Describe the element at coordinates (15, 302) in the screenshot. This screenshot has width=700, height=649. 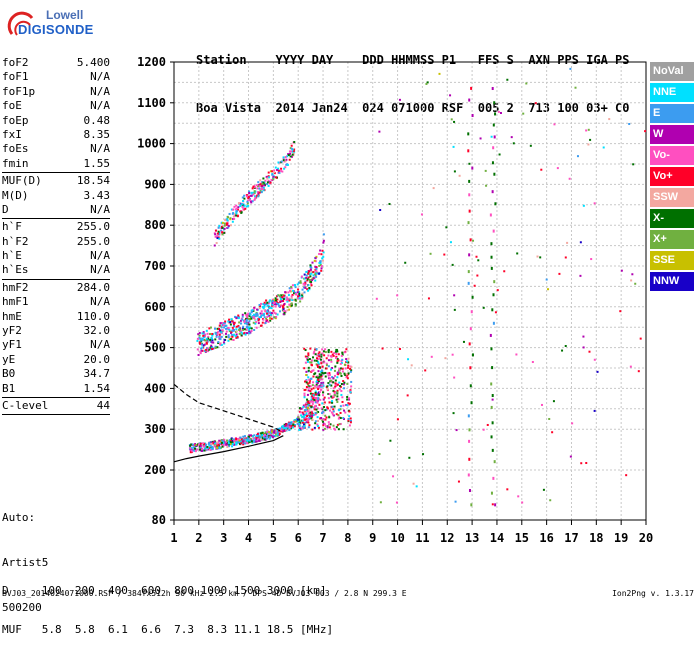
I see `param-key: hmF1` at that location.